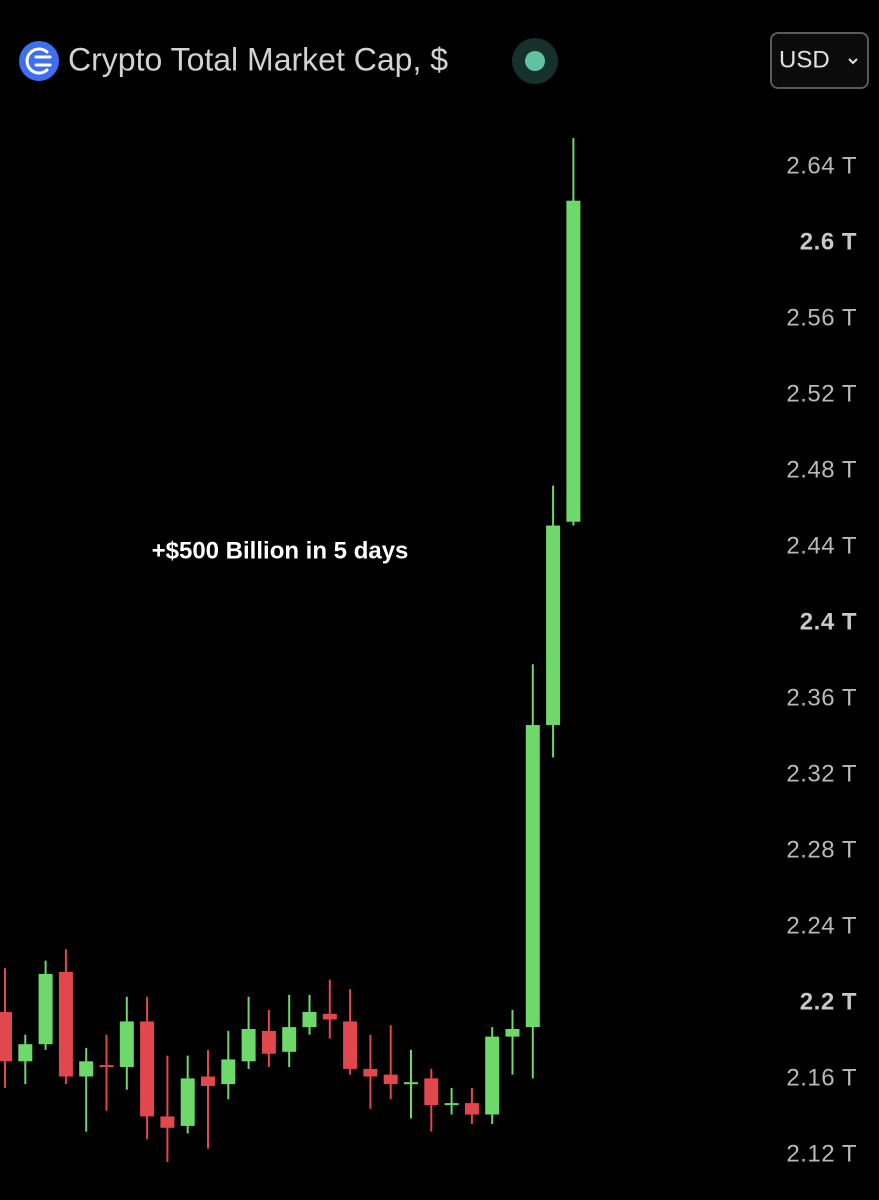 This screenshot has height=1200, width=879. Describe the element at coordinates (821, 1078) in the screenshot. I see `y-tick-label: 2.16 T` at that location.